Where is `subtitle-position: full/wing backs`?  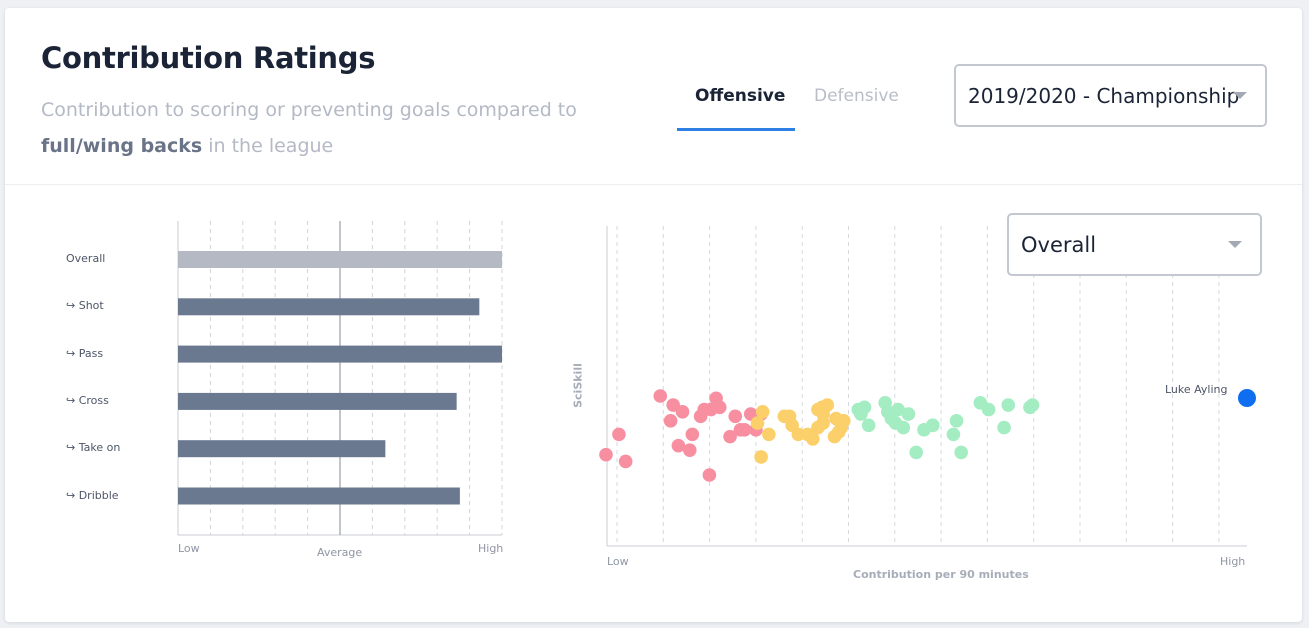
subtitle-position: full/wing backs is located at coordinates (122, 146).